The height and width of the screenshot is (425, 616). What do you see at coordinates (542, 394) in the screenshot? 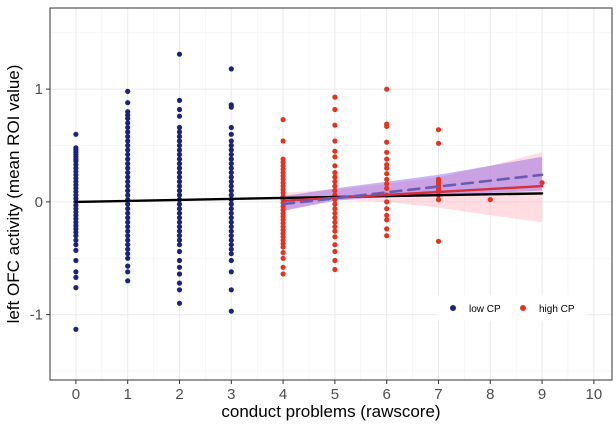
I see `x-tick-label: 9` at bounding box center [542, 394].